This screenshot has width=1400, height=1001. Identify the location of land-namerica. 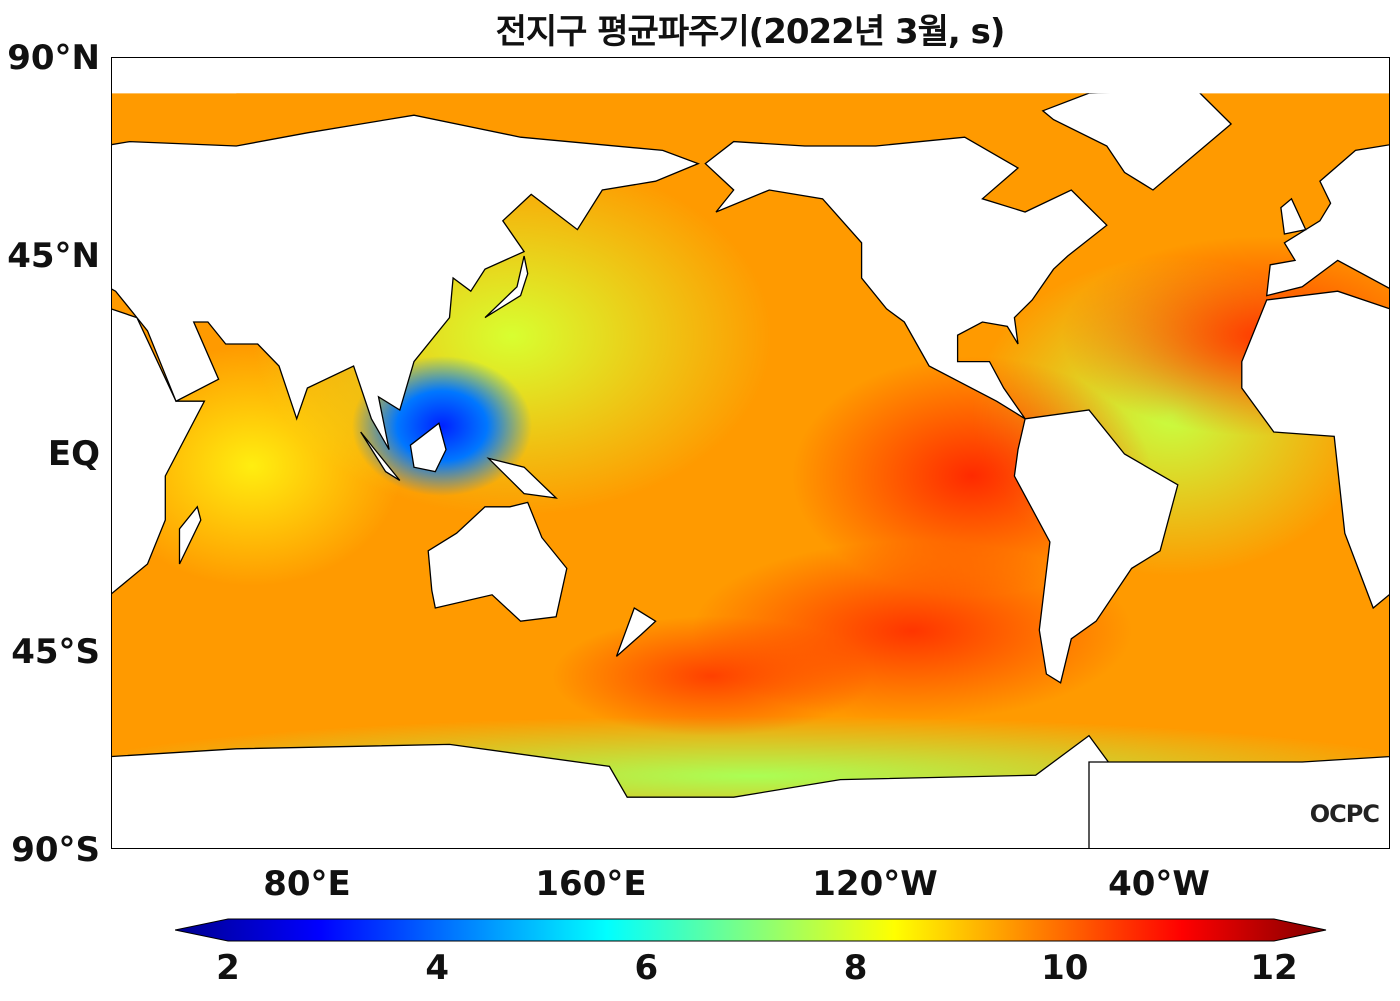
(906, 278).